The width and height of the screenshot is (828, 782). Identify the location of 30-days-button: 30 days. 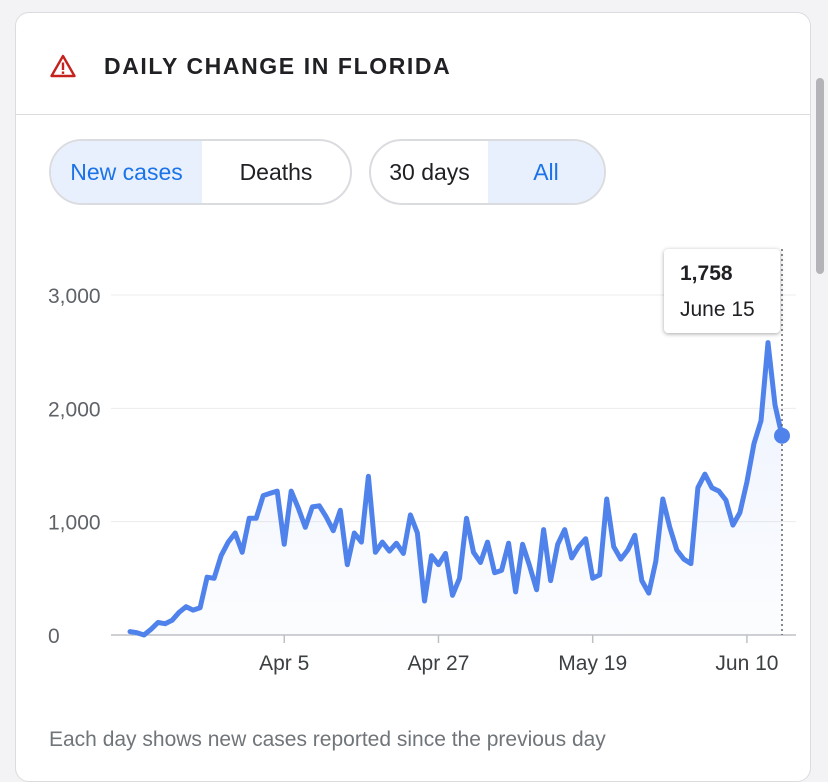
(429, 171).